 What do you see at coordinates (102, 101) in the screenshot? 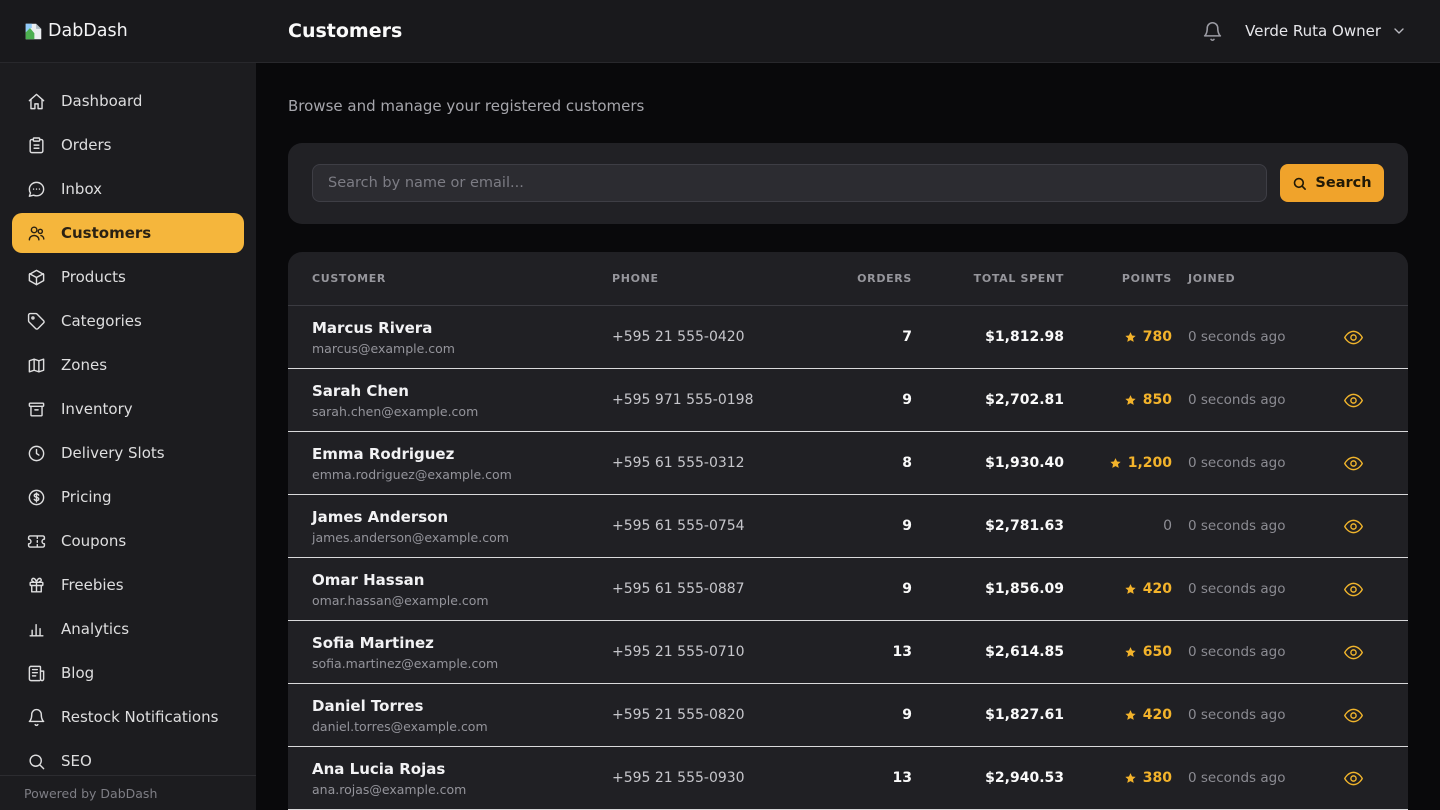
I see `sidebar-item-label: Dashboard` at bounding box center [102, 101].